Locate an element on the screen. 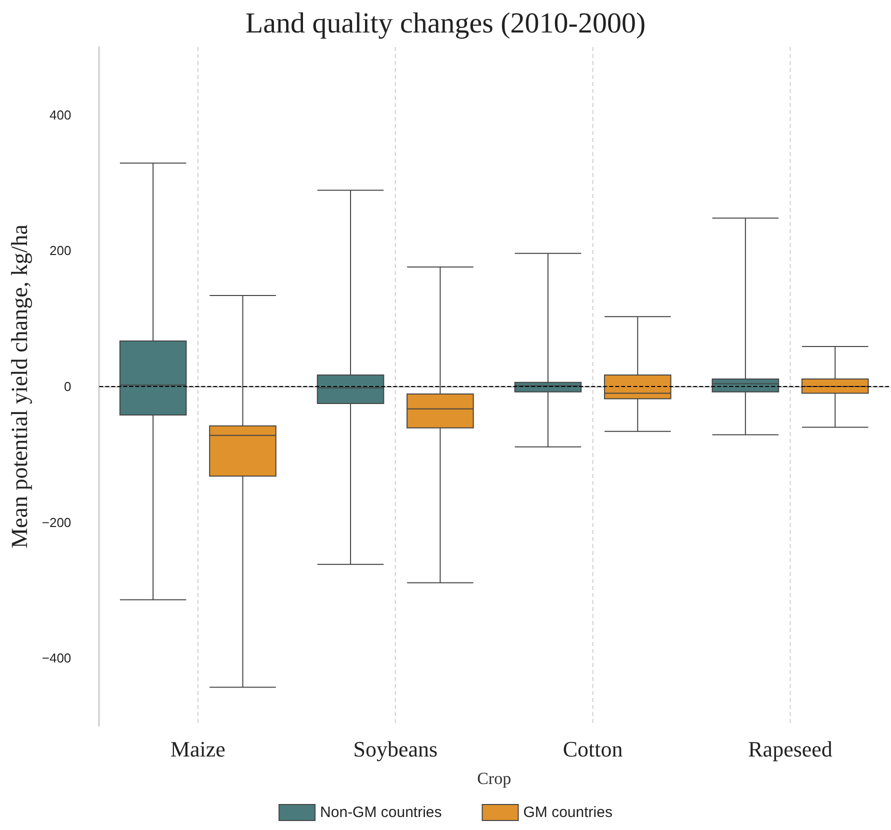  x-axis-title: Crop is located at coordinates (494, 778).